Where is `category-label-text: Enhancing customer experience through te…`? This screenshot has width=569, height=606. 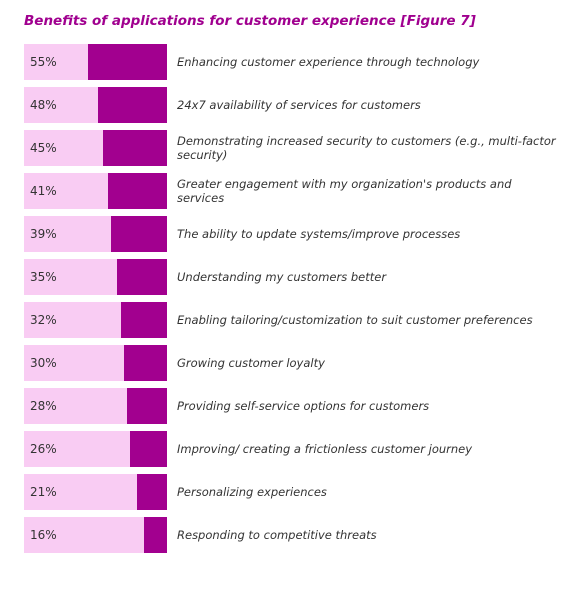 category-label-text: Enhancing customer experience through te… is located at coordinates (328, 62).